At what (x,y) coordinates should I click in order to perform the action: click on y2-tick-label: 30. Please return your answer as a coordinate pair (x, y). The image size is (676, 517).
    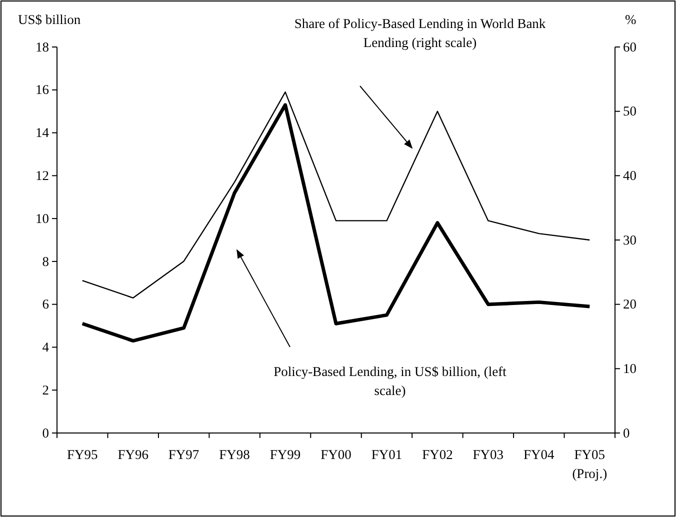
    Looking at the image, I should click on (630, 240).